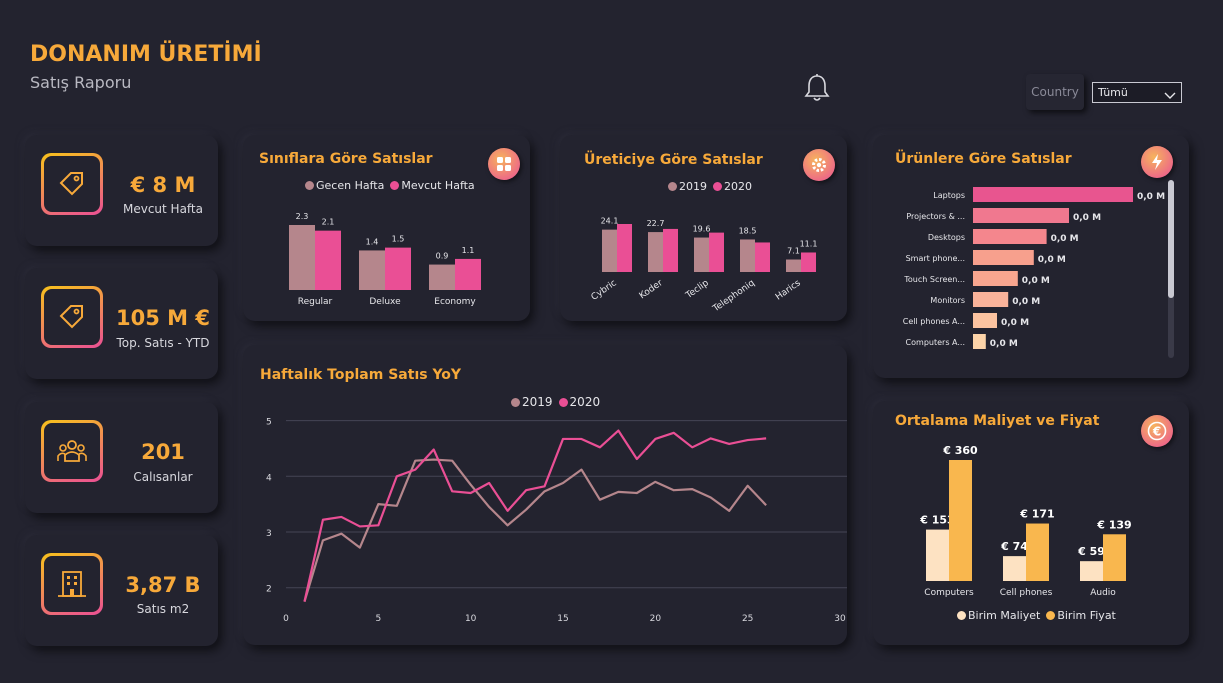 The image size is (1223, 683). Describe the element at coordinates (72, 584) in the screenshot. I see `building-icon` at that location.